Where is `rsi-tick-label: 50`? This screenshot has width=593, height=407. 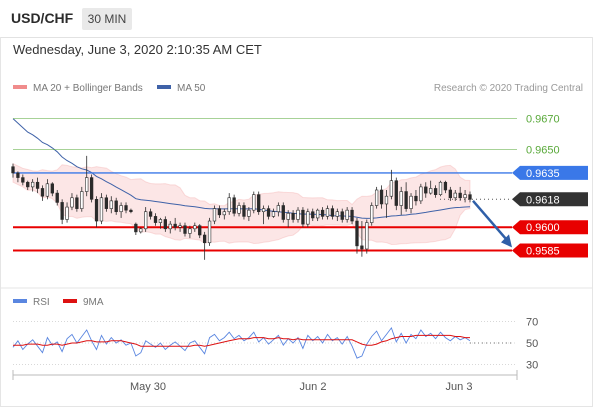 rsi-tick-label: 50 is located at coordinates (532, 344).